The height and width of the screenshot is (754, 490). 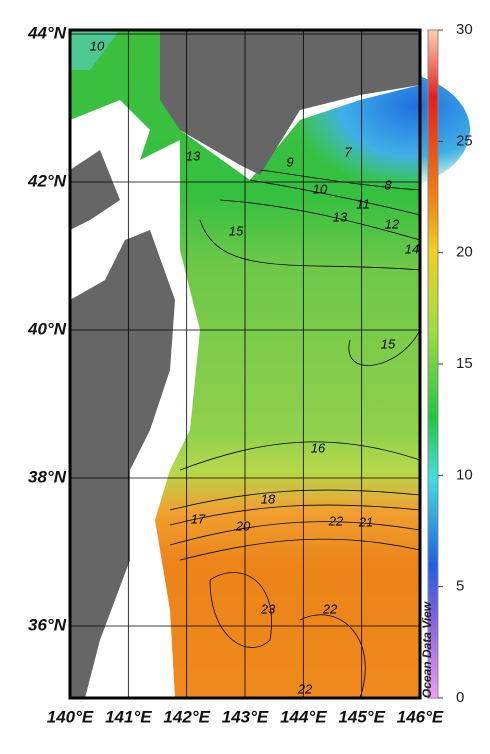 I want to click on colorbar-label: 25, so click(x=464, y=140).